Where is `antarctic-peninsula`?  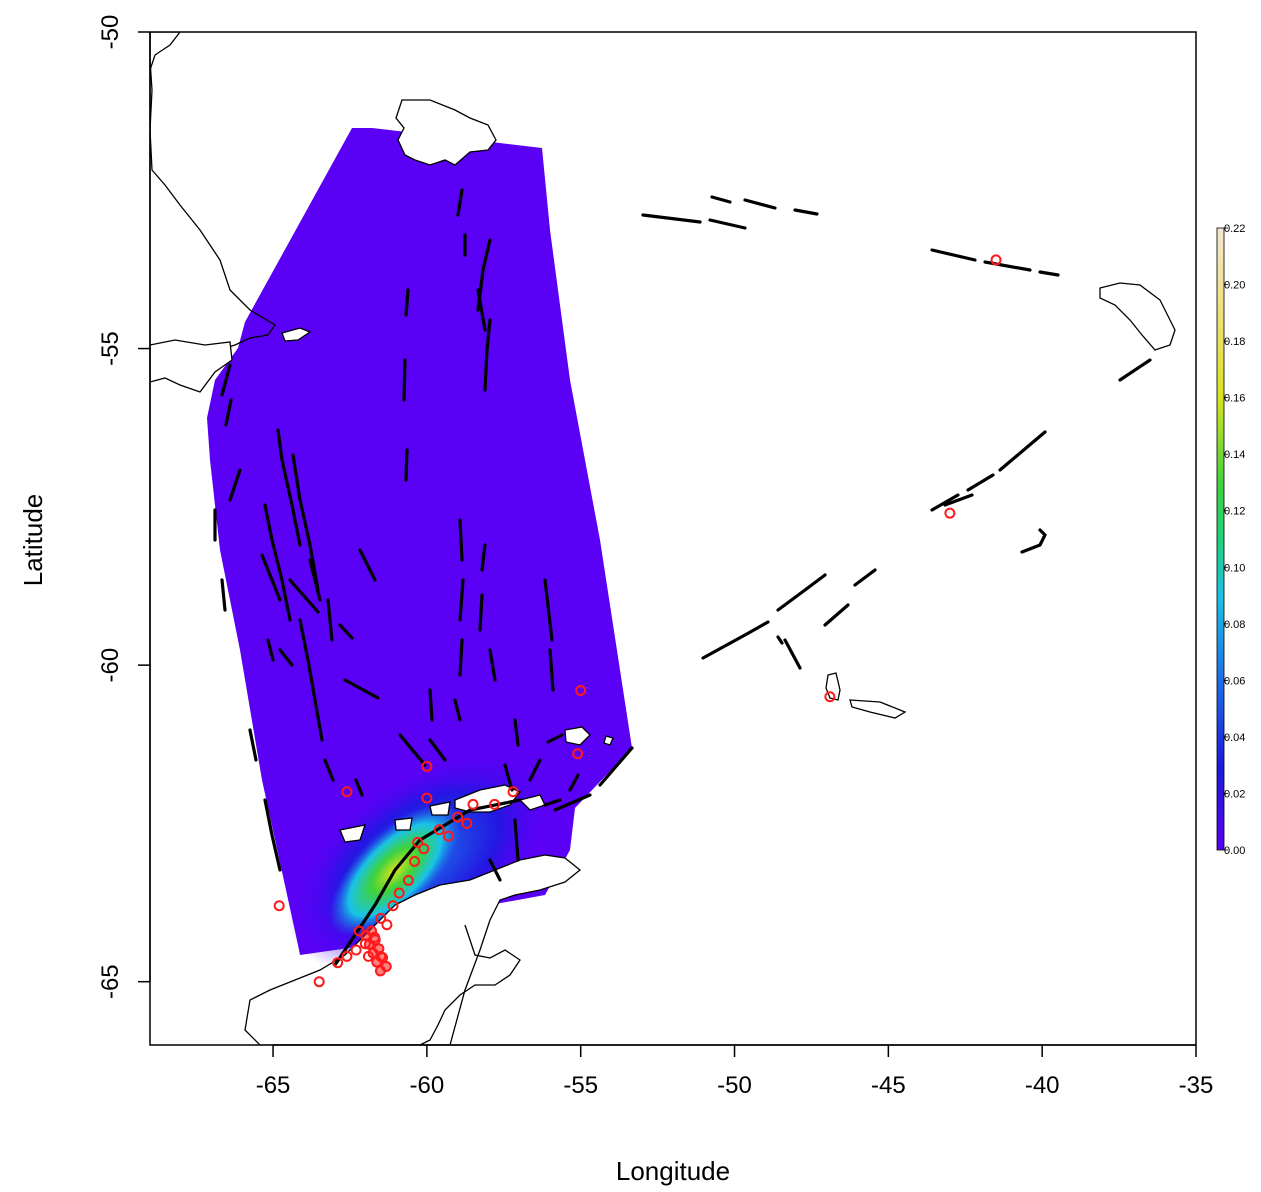
antarctic-peninsula is located at coordinates (413, 949).